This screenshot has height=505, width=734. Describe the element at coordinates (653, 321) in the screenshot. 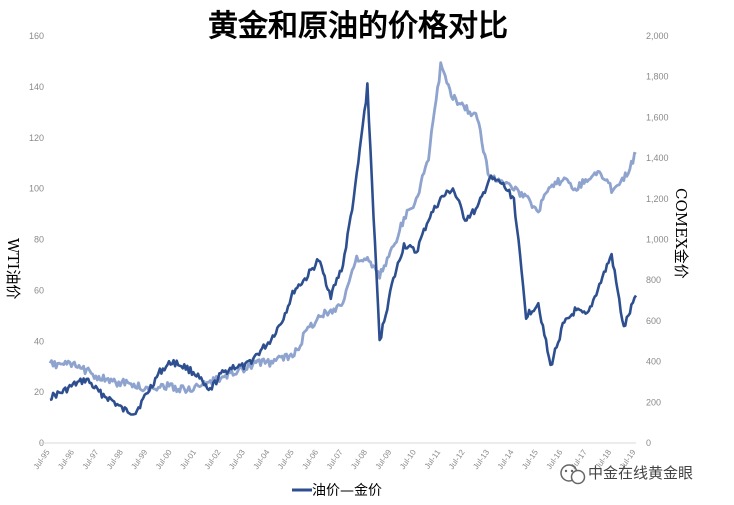

I see `y2-tick-label: 600` at that location.